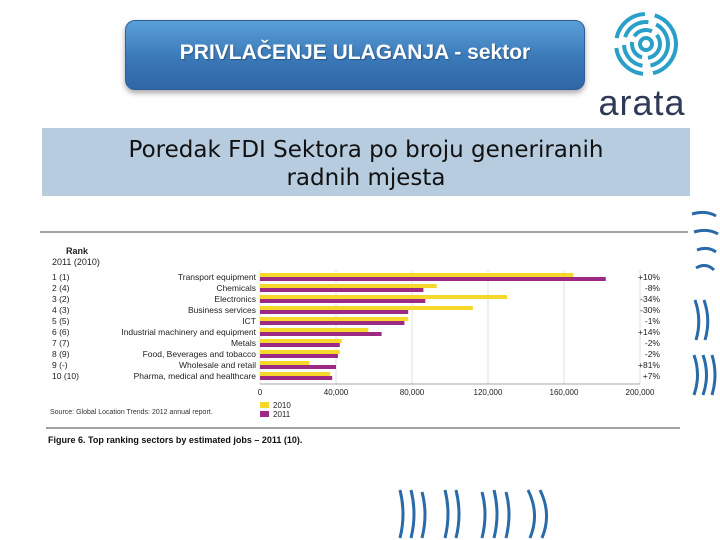  What do you see at coordinates (222, 310) in the screenshot?
I see `category-label: Business services` at bounding box center [222, 310].